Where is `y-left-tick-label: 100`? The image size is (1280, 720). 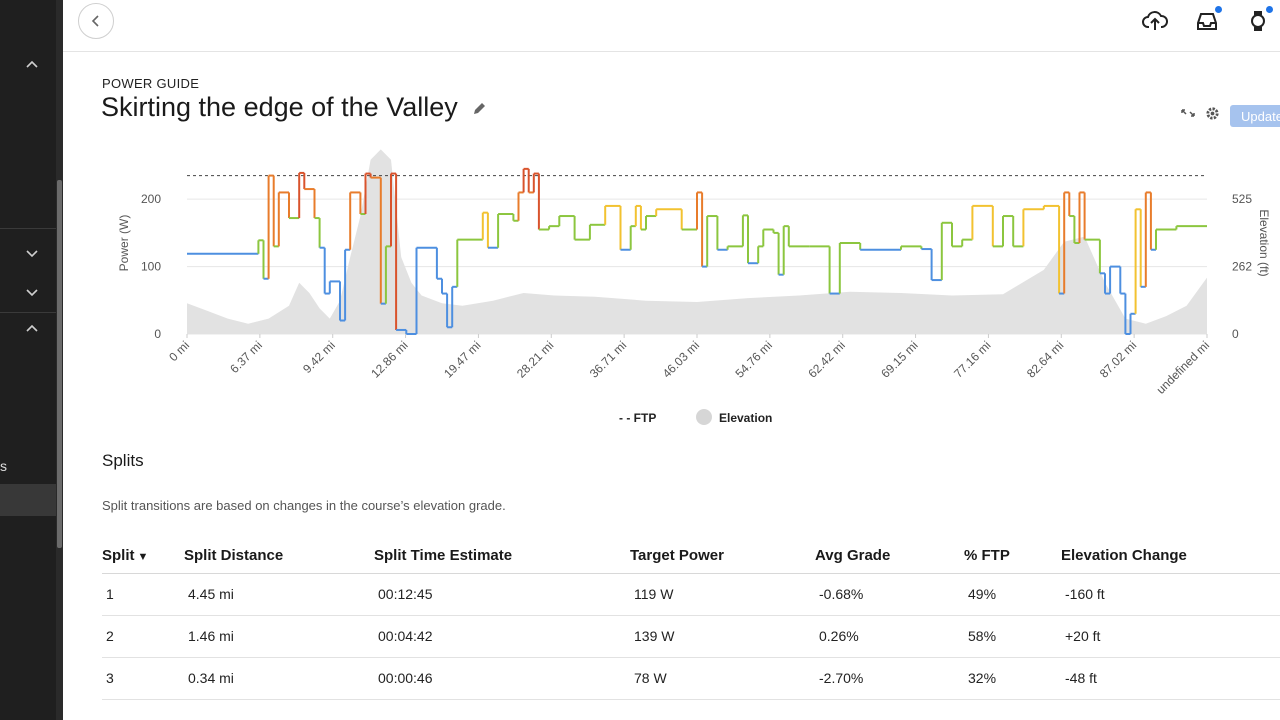 y-left-tick-label: 100 is located at coordinates (151, 267).